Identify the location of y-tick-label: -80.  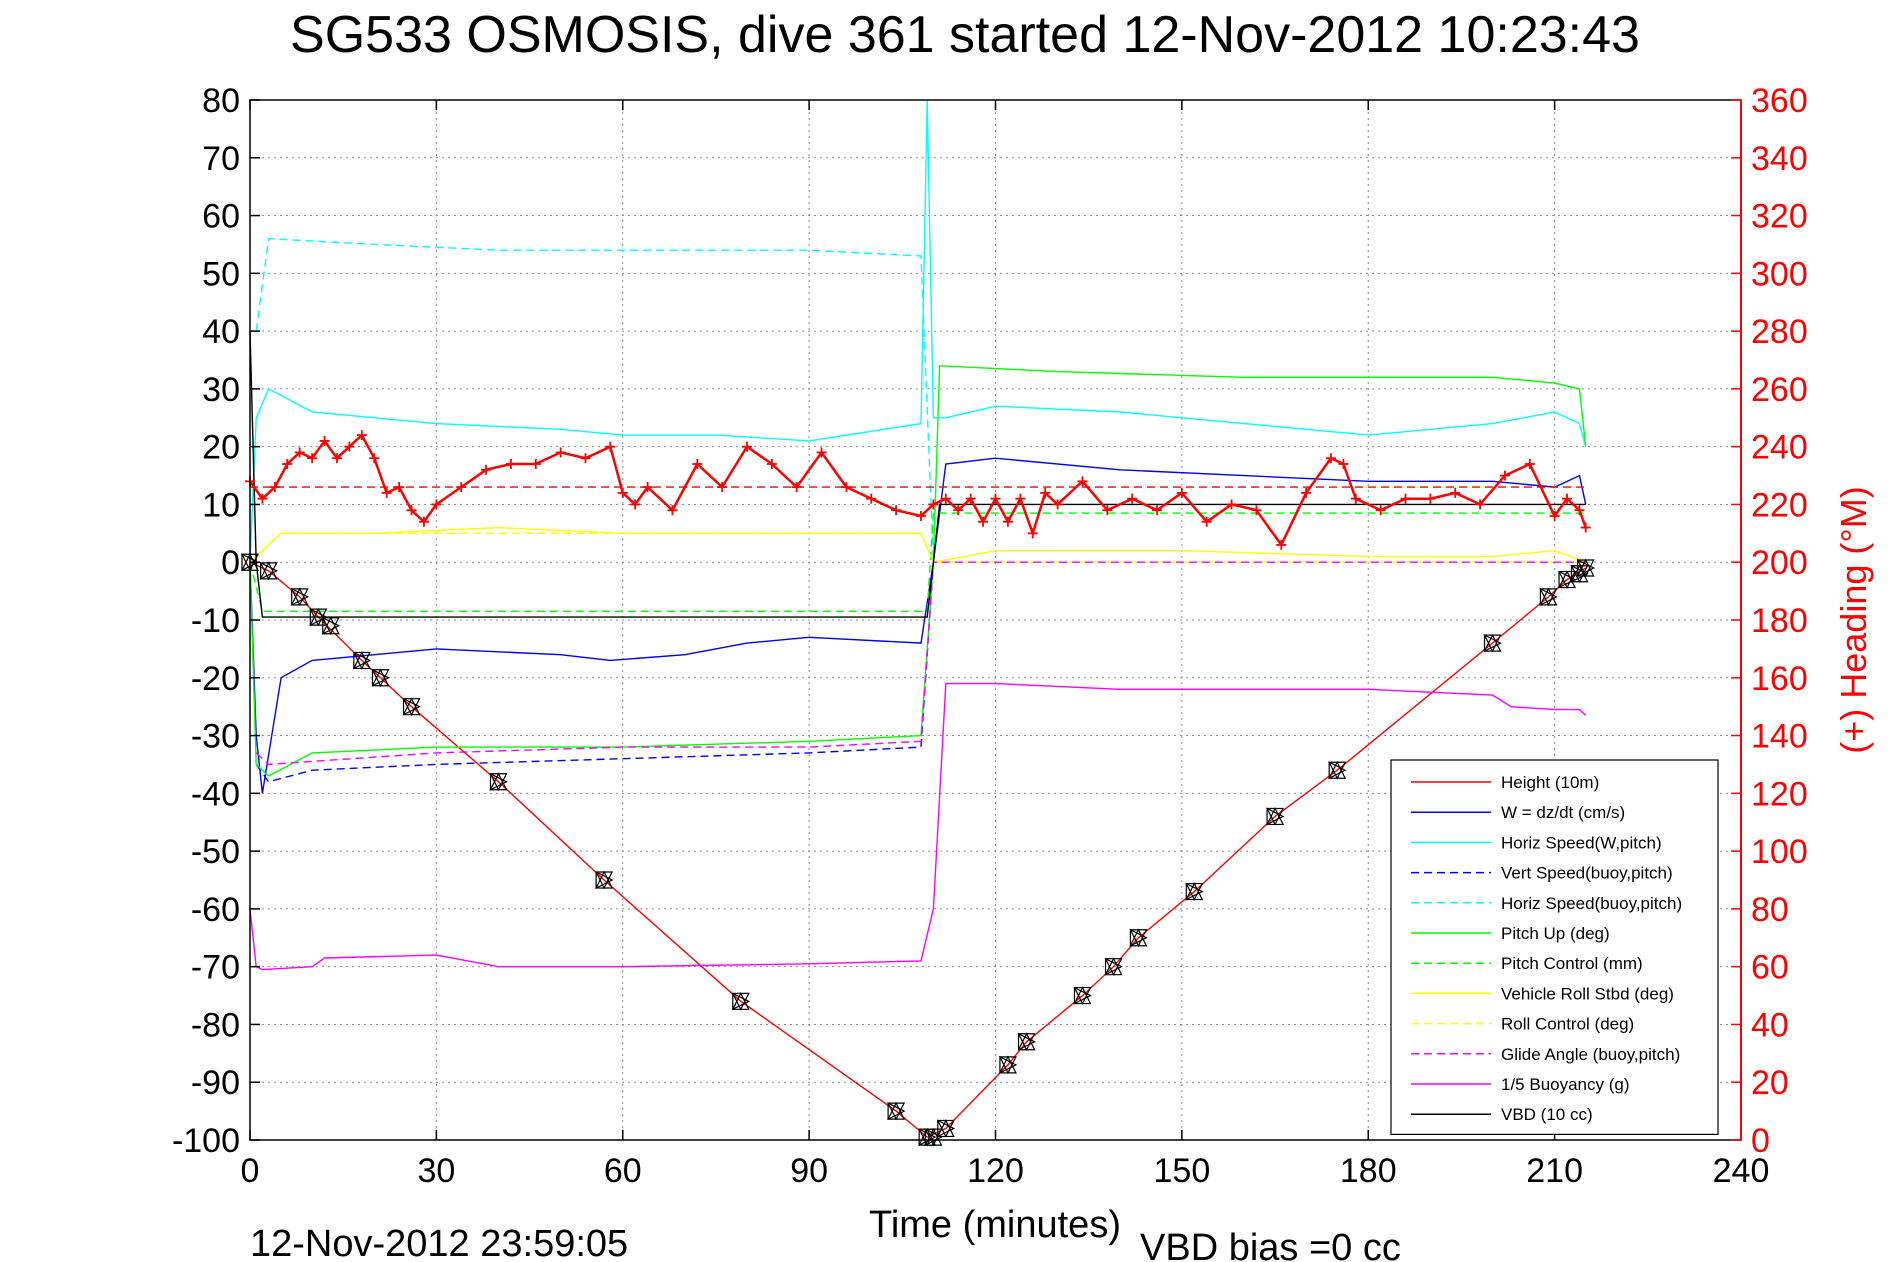
(215, 1025).